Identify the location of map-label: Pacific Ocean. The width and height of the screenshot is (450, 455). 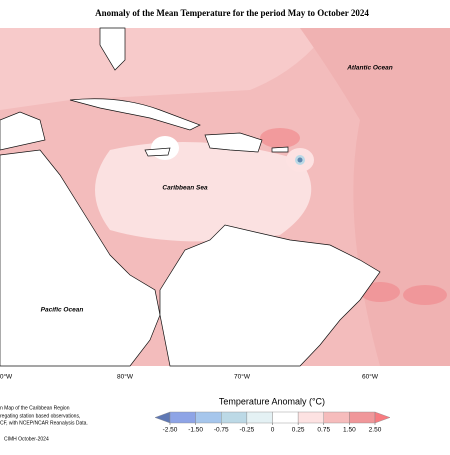
(62, 310).